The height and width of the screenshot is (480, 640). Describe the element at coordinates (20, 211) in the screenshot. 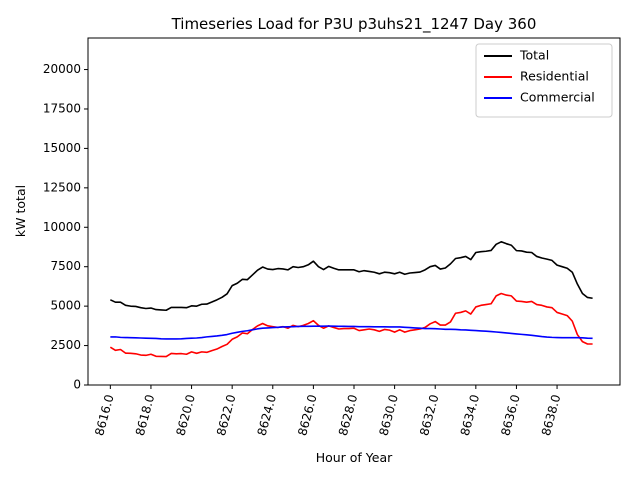

I see `y-axis-label: kW total` at that location.